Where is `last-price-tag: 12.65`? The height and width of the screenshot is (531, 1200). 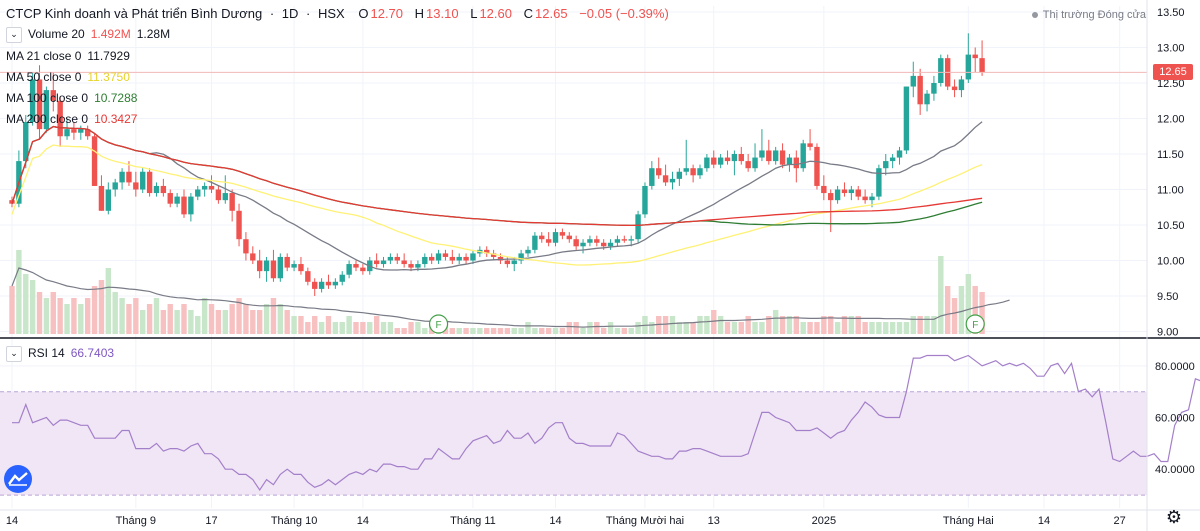 last-price-tag: 12.65 is located at coordinates (1173, 72).